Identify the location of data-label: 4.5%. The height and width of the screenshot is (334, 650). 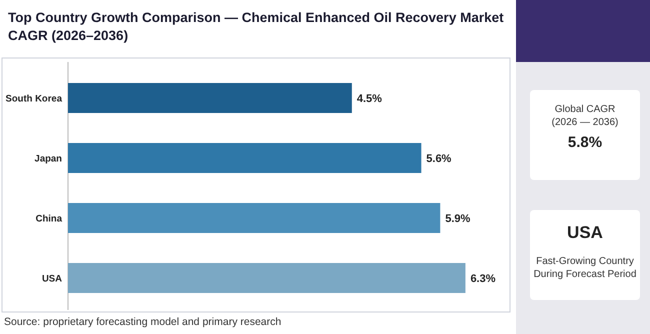
(369, 98).